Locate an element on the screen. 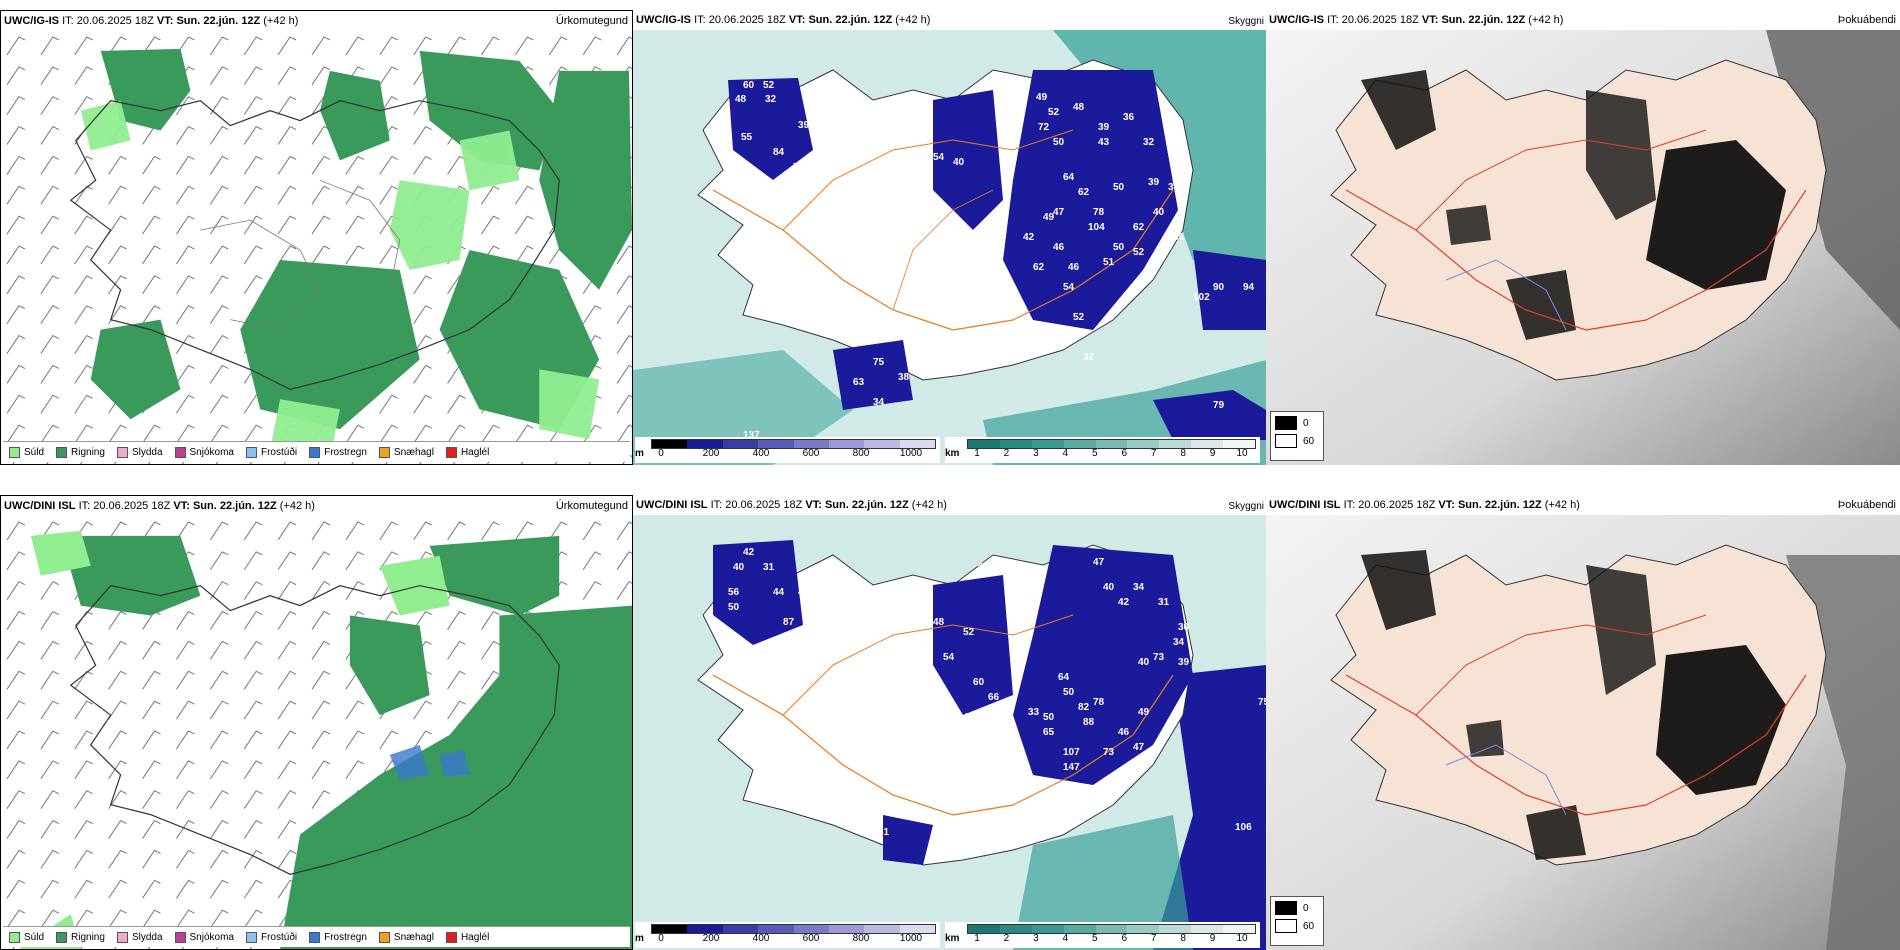 The width and height of the screenshot is (1900, 950). ceiling-value: 67 is located at coordinates (774, 782).